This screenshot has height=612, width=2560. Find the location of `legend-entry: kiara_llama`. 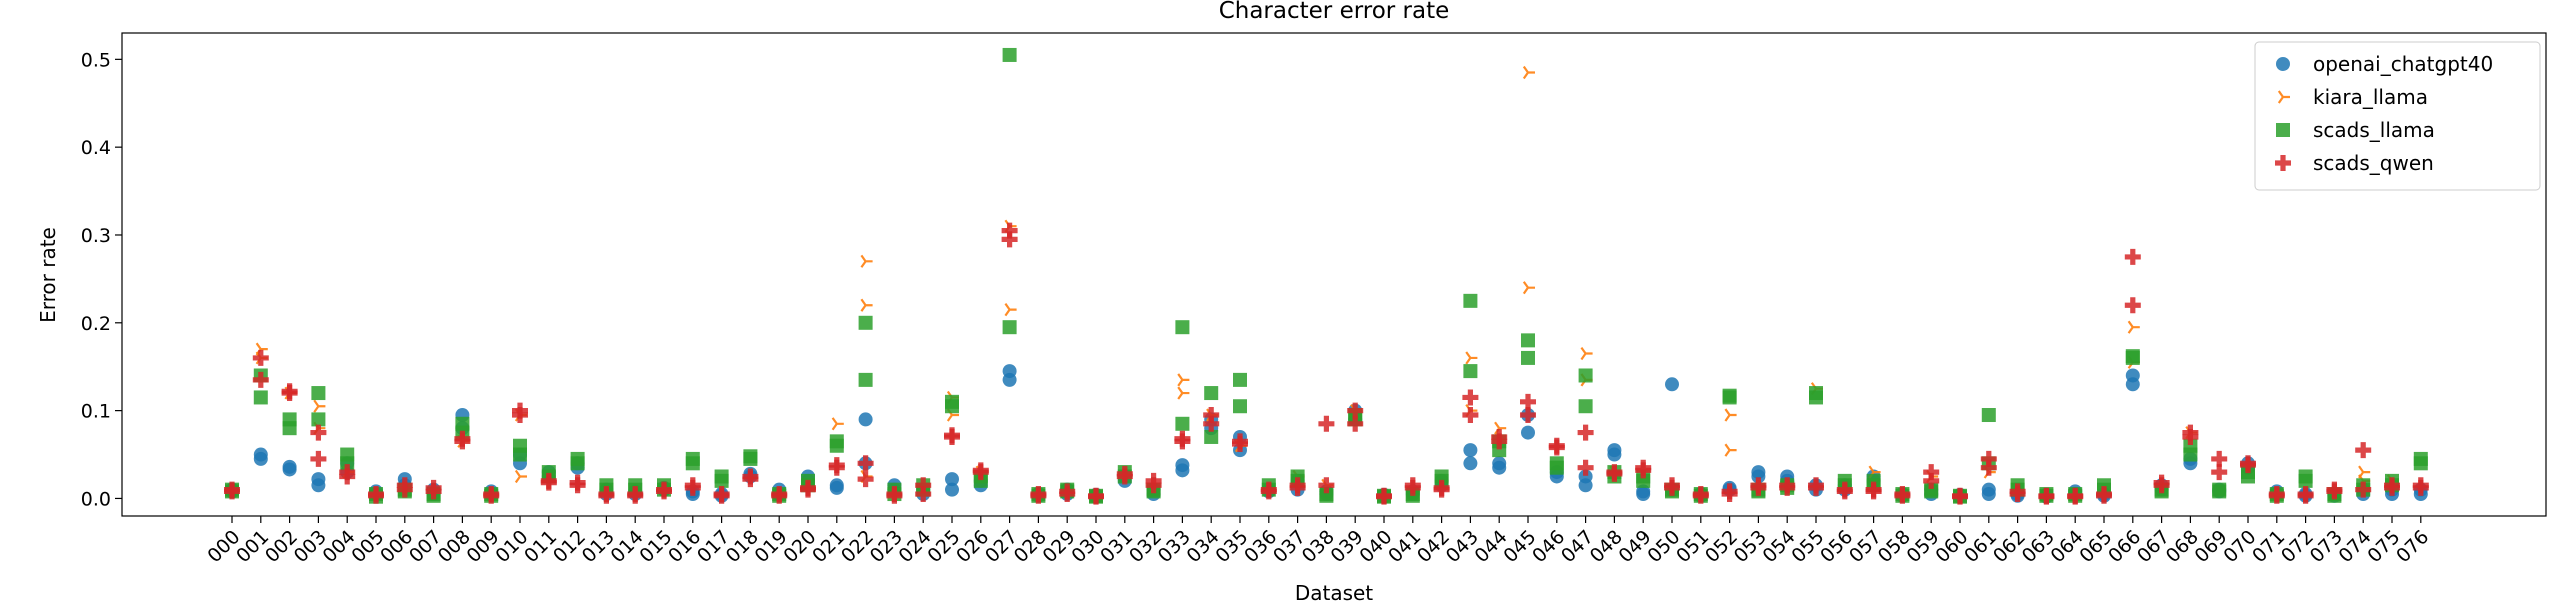

legend-entry: kiara_llama is located at coordinates (2370, 97).